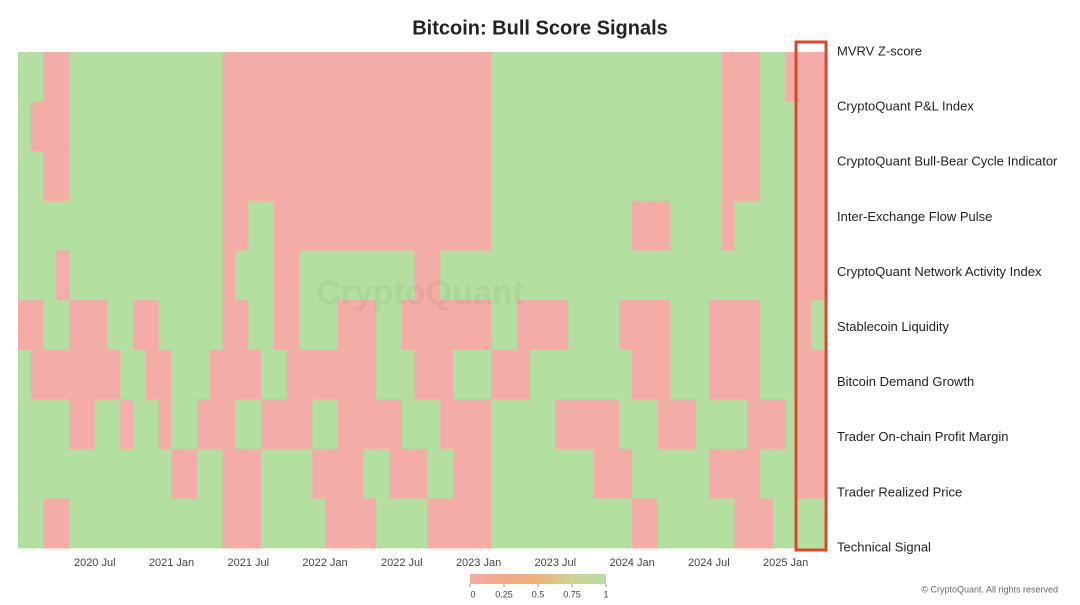  Describe the element at coordinates (709, 563) in the screenshot. I see `x-tick-label: 2024 Jul` at that location.